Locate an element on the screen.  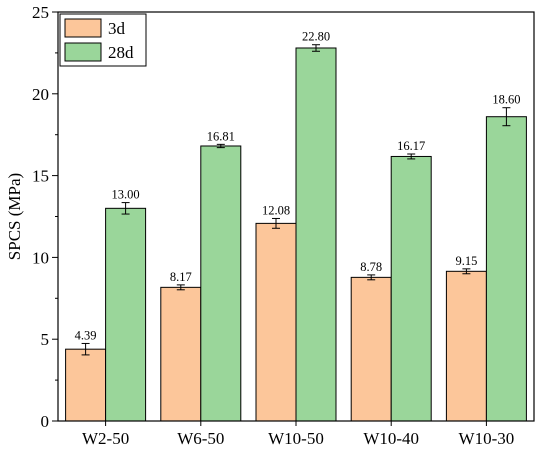
y-tick-label-5: 5 is located at coordinates (45, 339).